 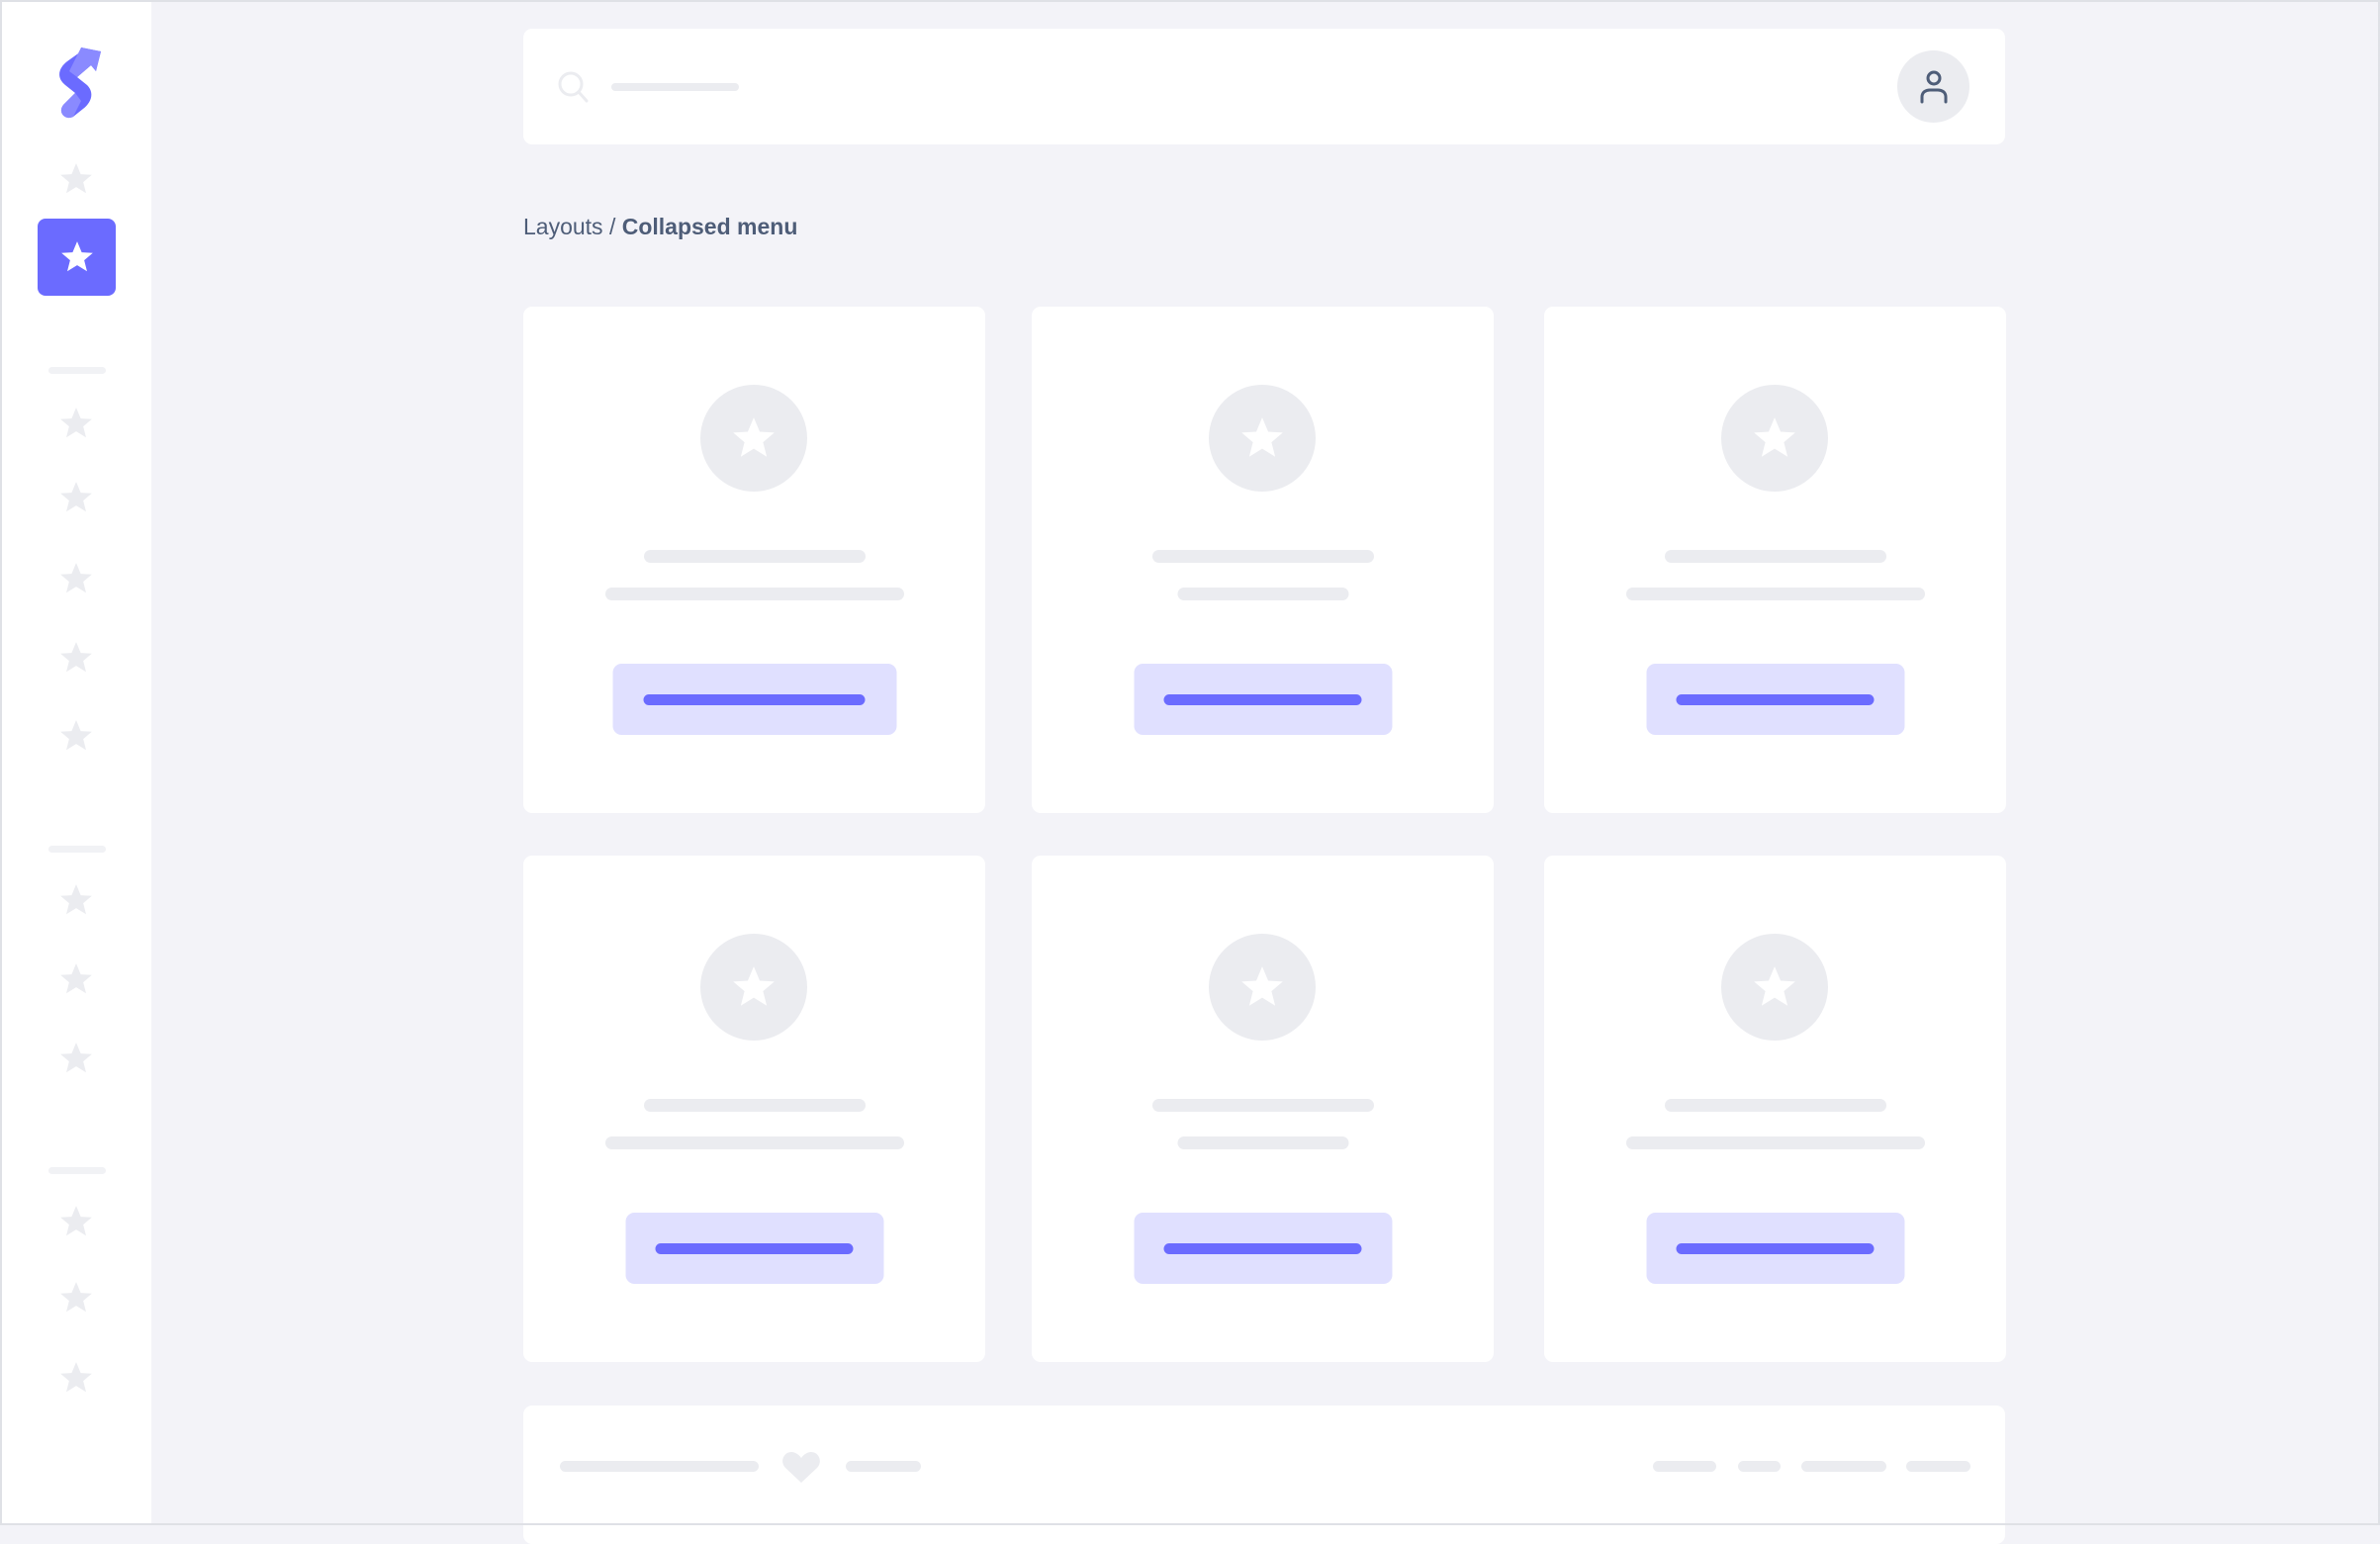 I want to click on breadcrumb-parent: Layouts, so click(x=563, y=227).